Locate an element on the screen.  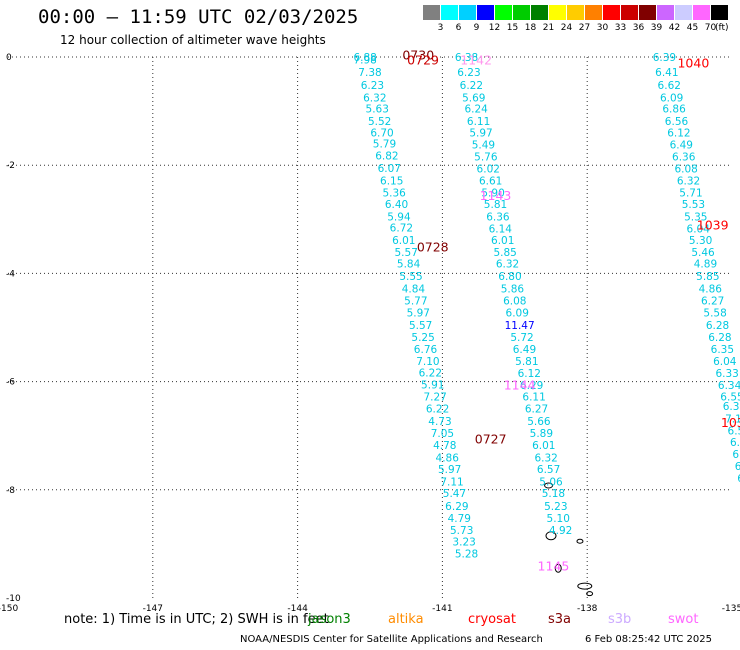
color-scale-tick: 45 is located at coordinates (692, 28).